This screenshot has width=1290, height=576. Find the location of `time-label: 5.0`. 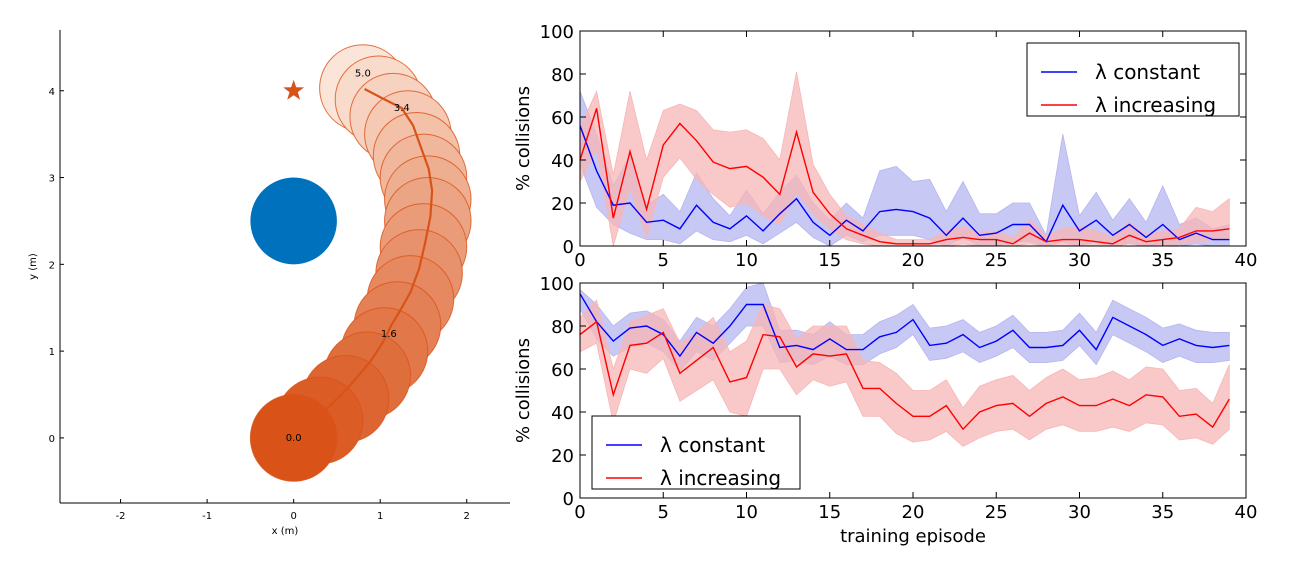

time-label: 5.0 is located at coordinates (363, 73).